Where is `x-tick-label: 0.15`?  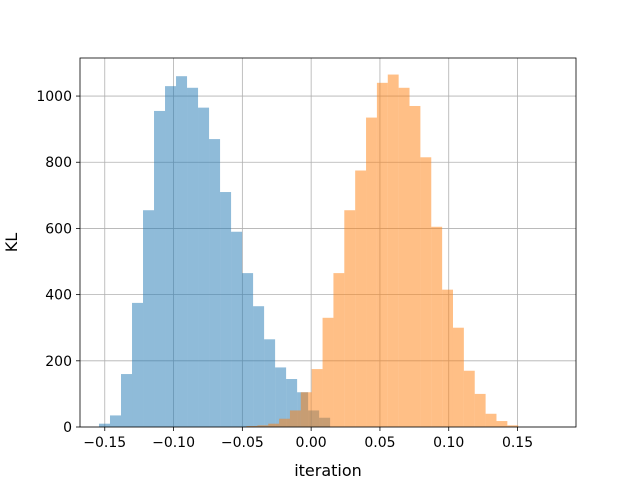
x-tick-label: 0.15 is located at coordinates (517, 443).